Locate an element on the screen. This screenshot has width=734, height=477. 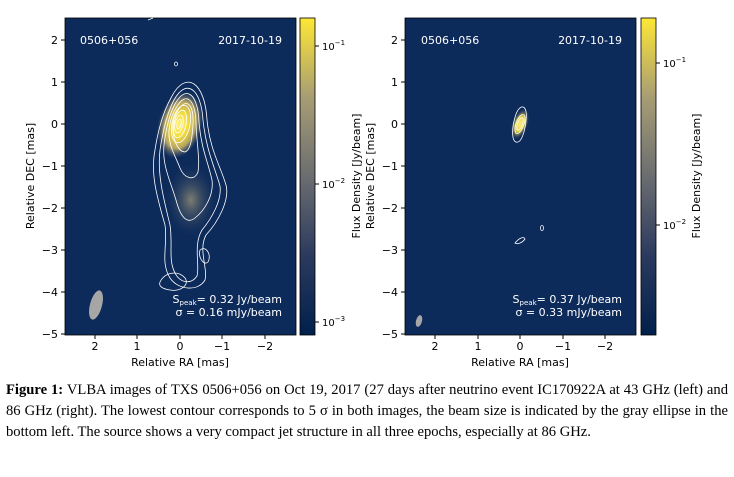
right-date-label: 2017-10-19 is located at coordinates (590, 40).